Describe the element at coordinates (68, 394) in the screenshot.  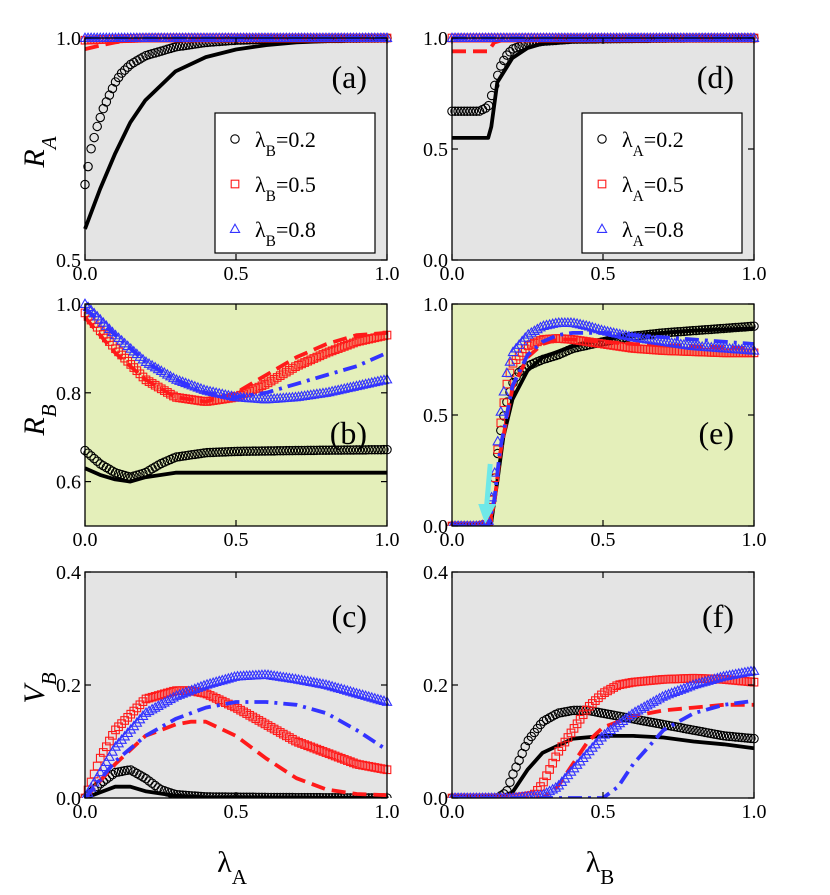
I see `y-tick-label: 0.8` at that location.